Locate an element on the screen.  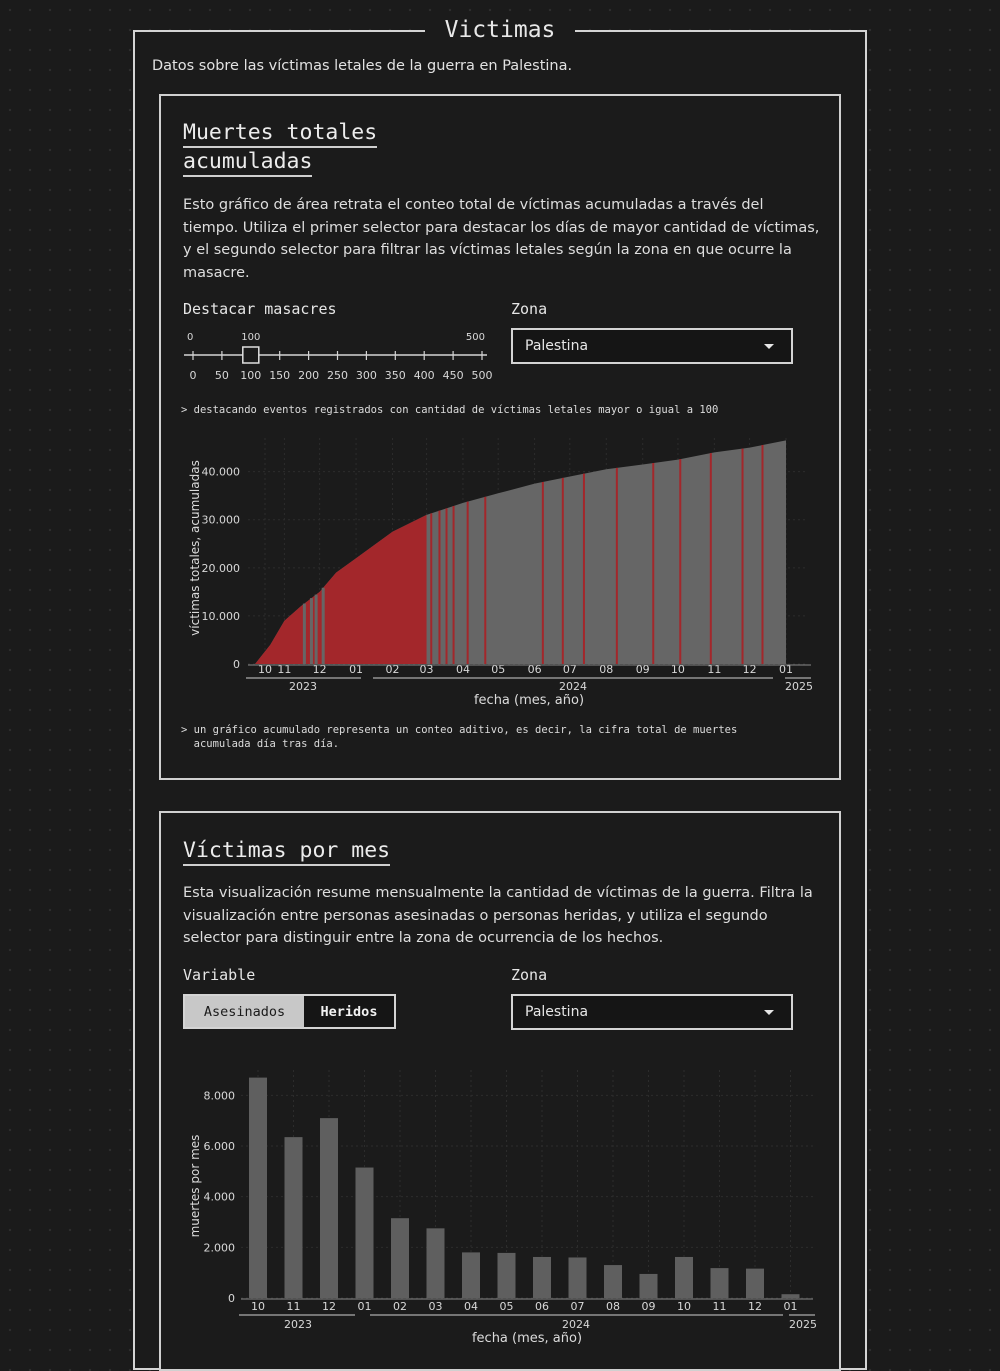
slider-tick-label: 350 is located at coordinates (395, 375).